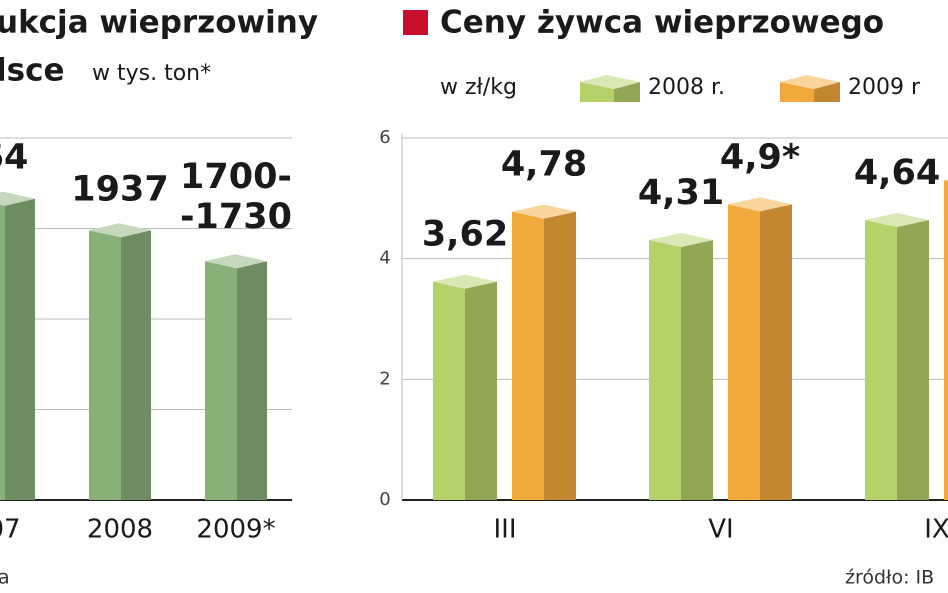 This screenshot has height=593, width=948. I want to click on value-label: 4,78, so click(544, 165).